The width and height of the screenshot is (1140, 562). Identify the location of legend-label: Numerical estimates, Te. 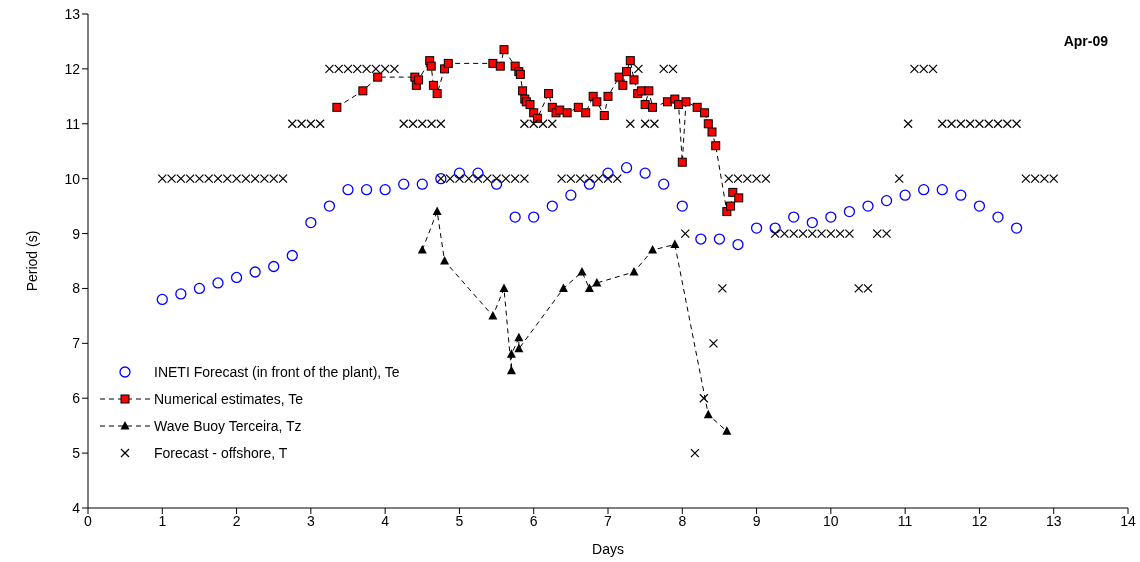
(229, 398).